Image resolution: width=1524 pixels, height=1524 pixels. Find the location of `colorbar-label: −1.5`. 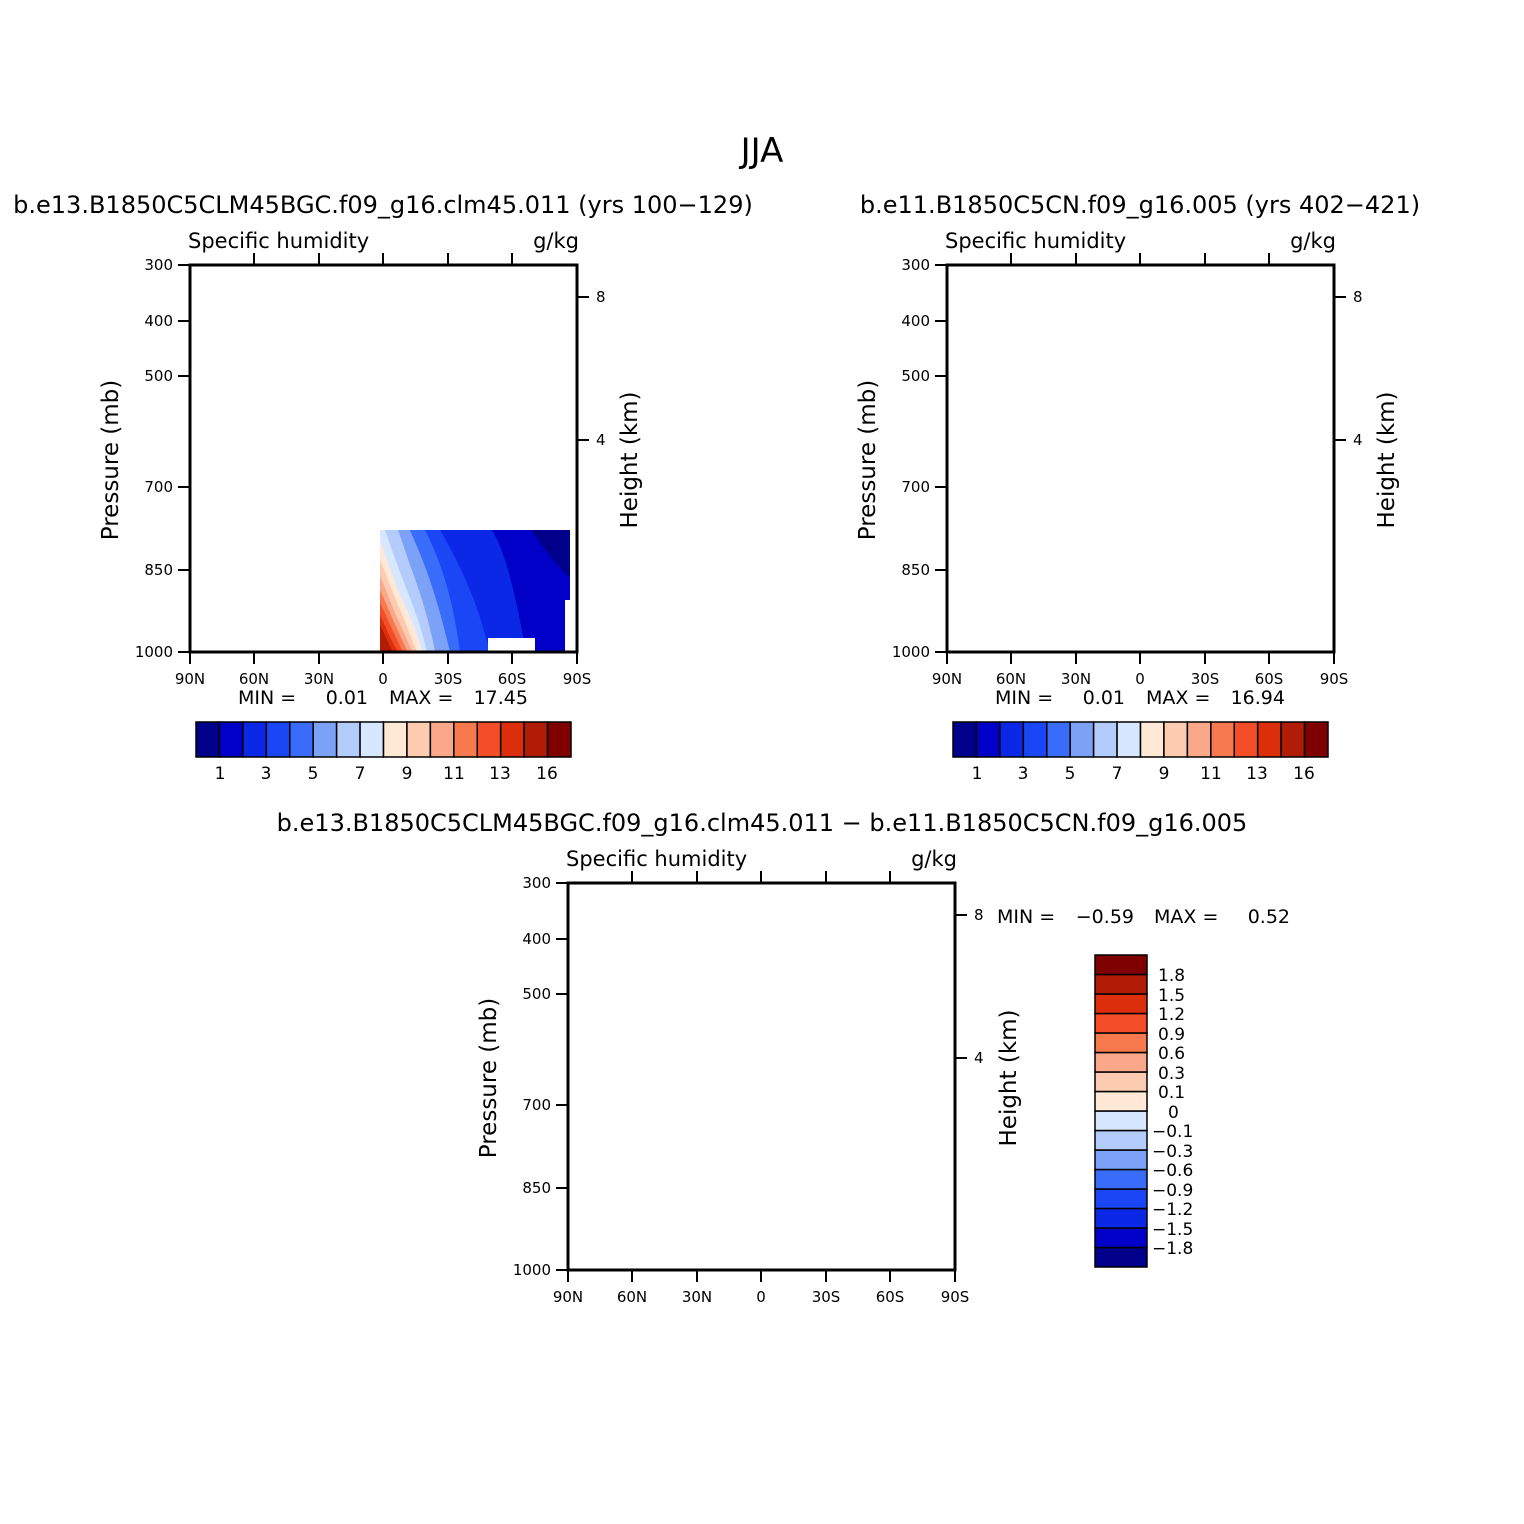

colorbar-label: −1.5 is located at coordinates (1172, 1230).